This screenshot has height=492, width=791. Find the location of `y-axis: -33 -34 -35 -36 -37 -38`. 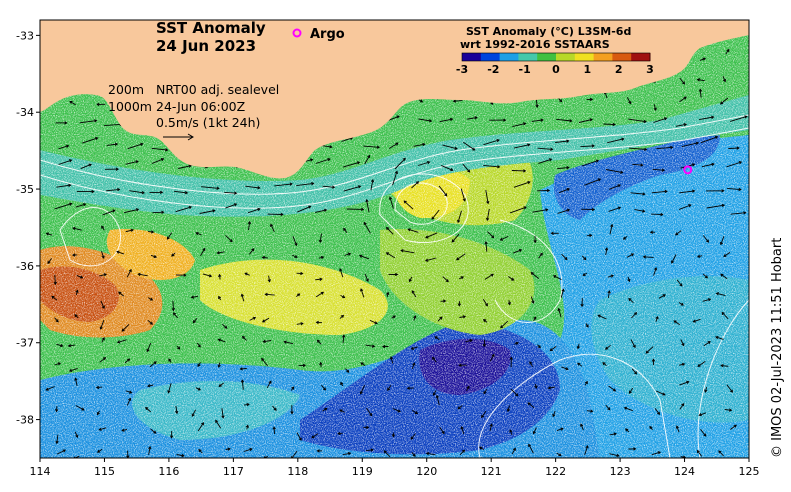

y-axis: -33 -34 -35 -36 -37 -38 is located at coordinates (28, 228).